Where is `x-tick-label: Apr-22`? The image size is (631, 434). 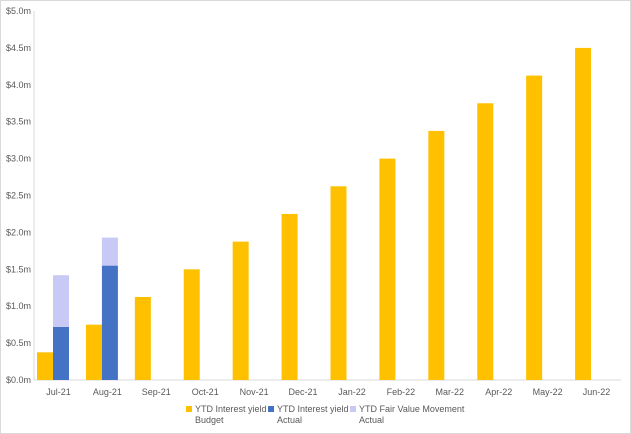
x-tick-label: Apr-22 is located at coordinates (498, 392).